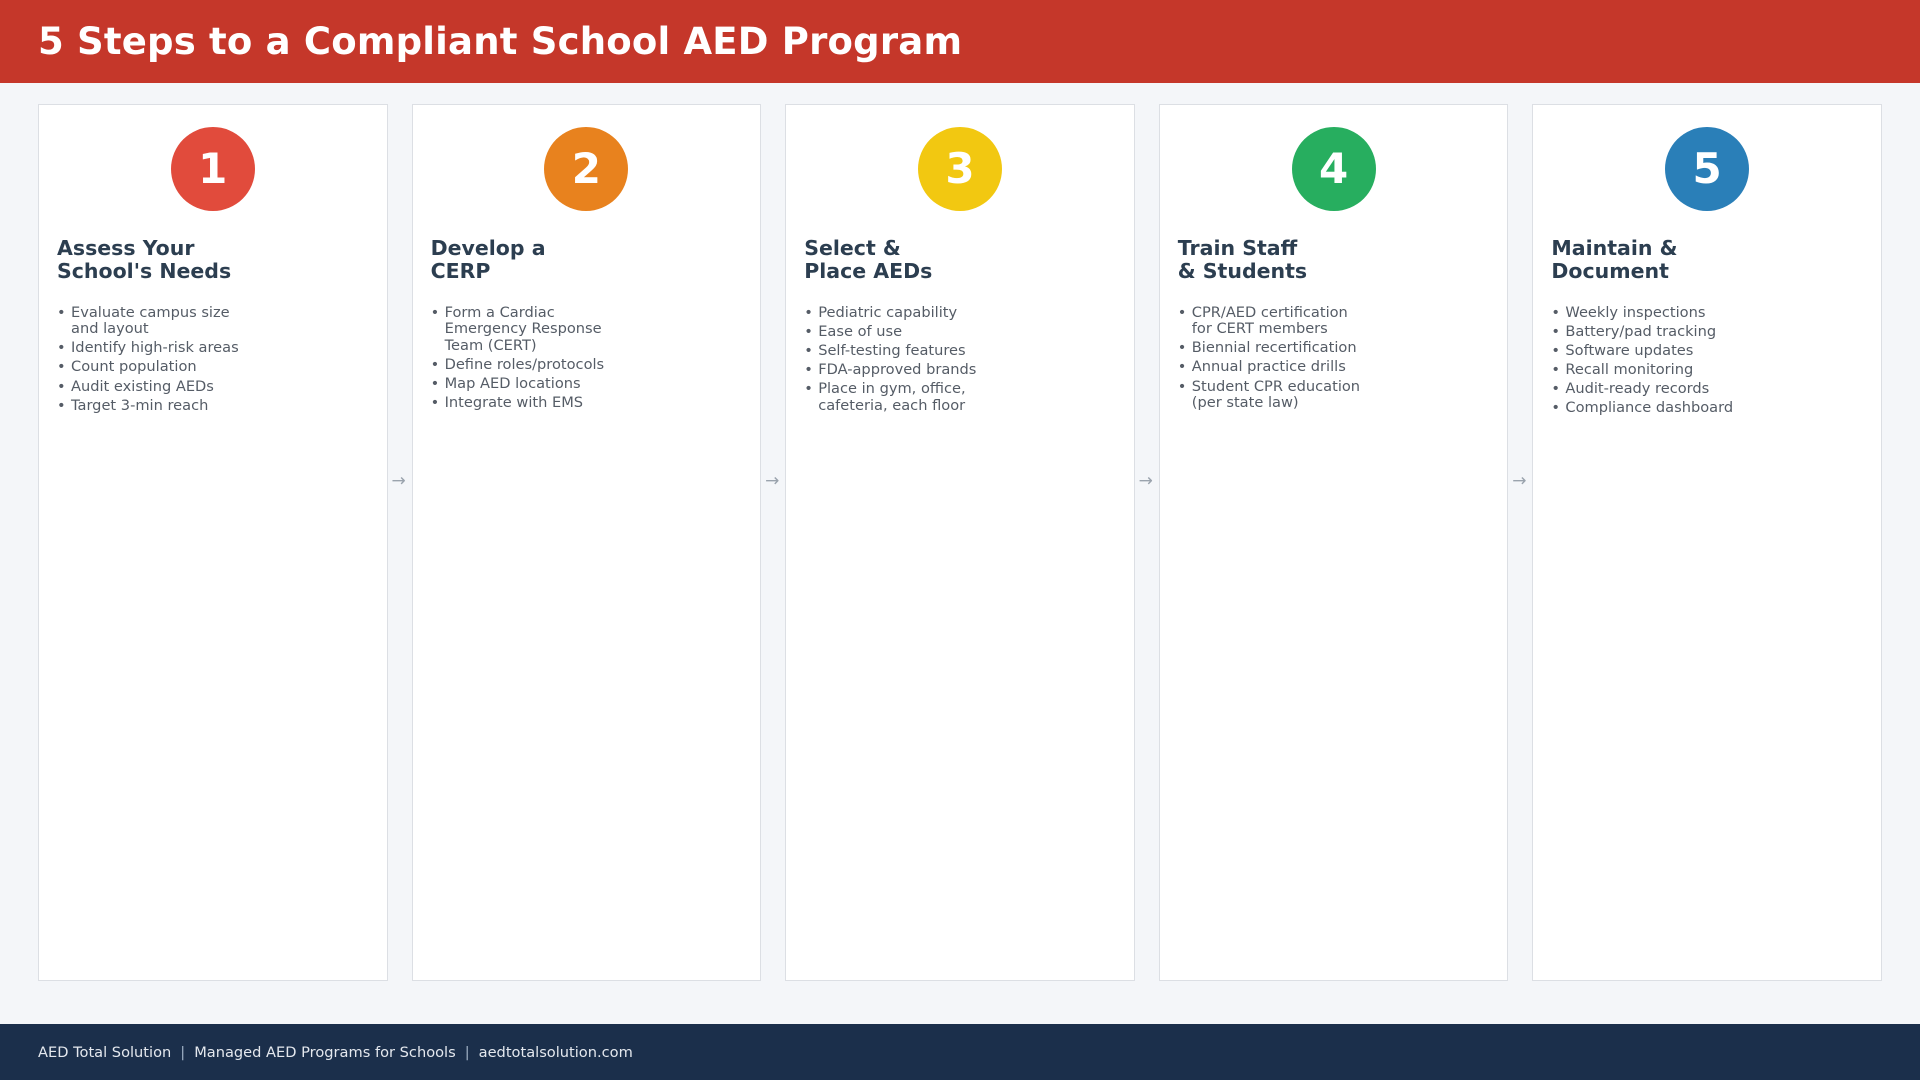 The height and width of the screenshot is (1080, 1920). What do you see at coordinates (144, 259) in the screenshot?
I see `step-title: Assess Your School's Needs` at bounding box center [144, 259].